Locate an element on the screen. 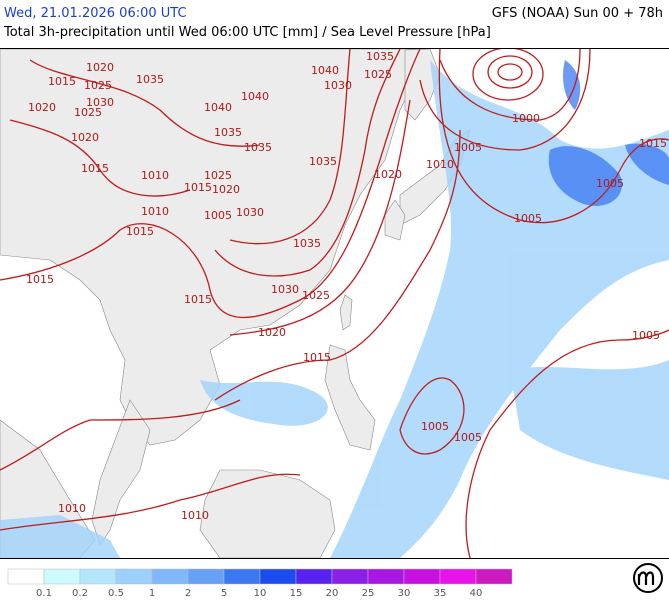  datetime: Wed, 21.01.2026 06:00 UTC is located at coordinates (95, 13).